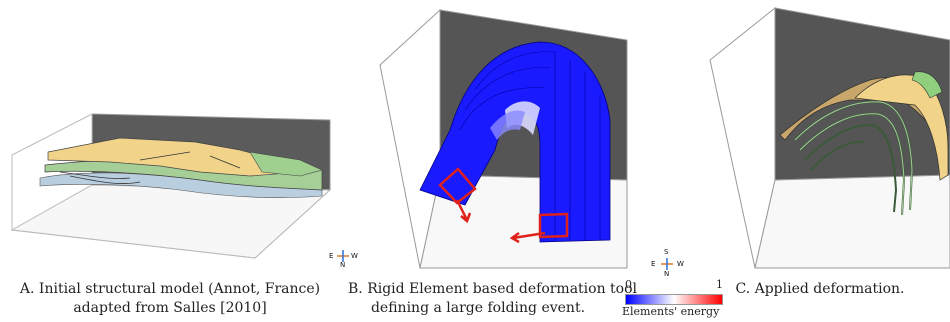  I want to click on arrow-left, so click(462, 210).